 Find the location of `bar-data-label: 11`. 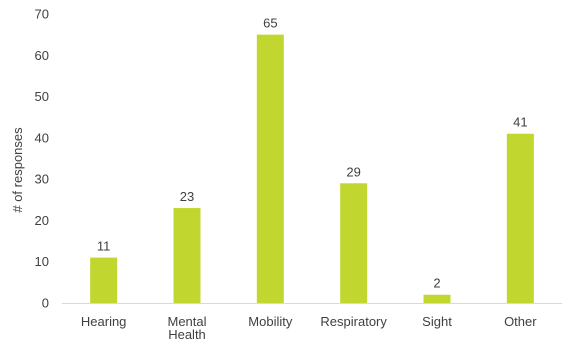

bar-data-label: 11 is located at coordinates (104, 246).